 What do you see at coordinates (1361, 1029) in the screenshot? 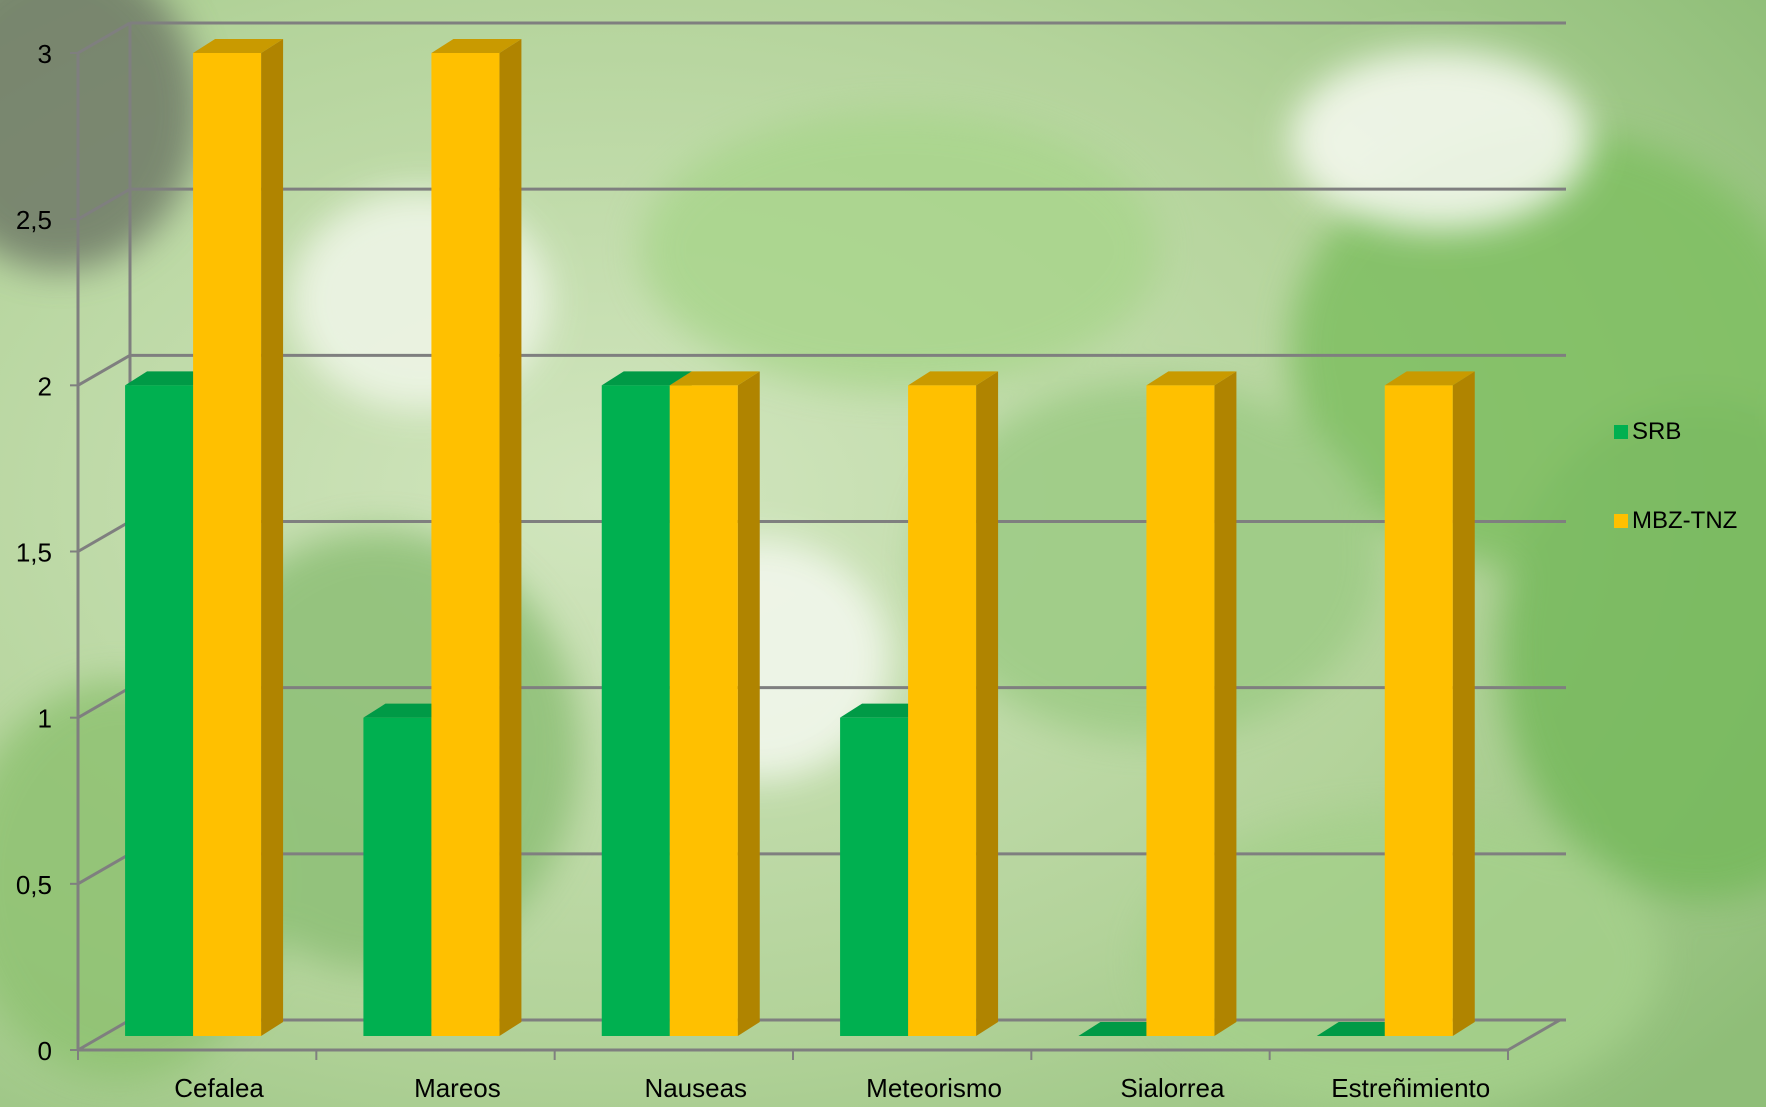
I see `bar-srb-5-top` at bounding box center [1361, 1029].